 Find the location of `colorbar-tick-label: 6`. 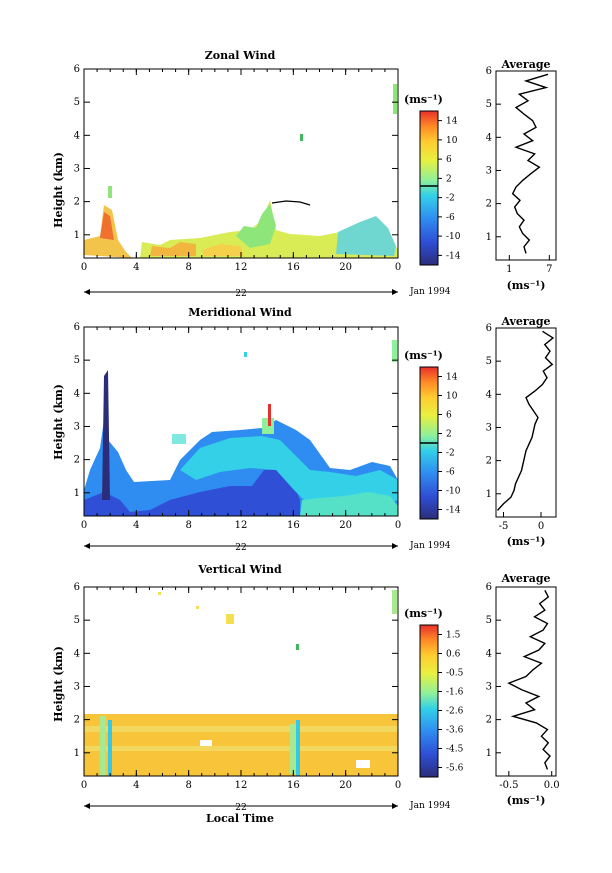

colorbar-tick-label: 6 is located at coordinates (449, 416).